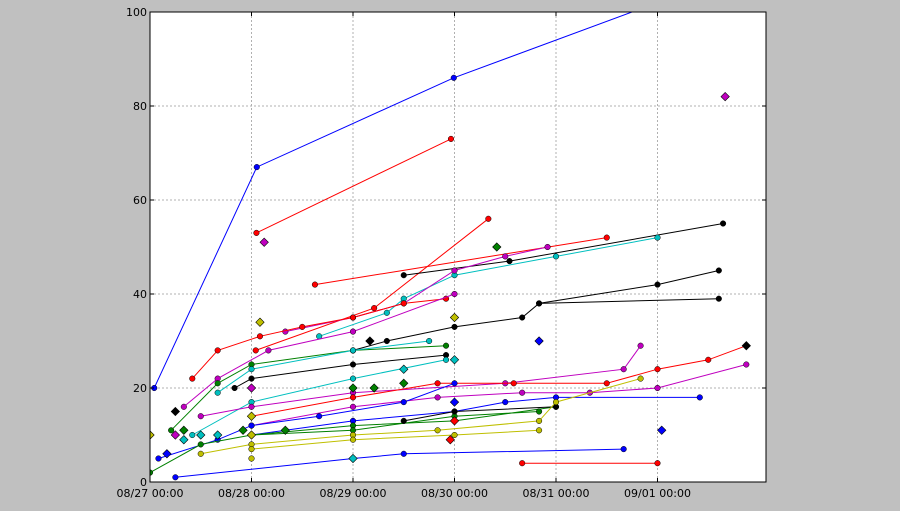 The height and width of the screenshot is (511, 900). What do you see at coordinates (251, 493) in the screenshot?
I see `x-tick-label: 08/28 00:00` at bounding box center [251, 493].